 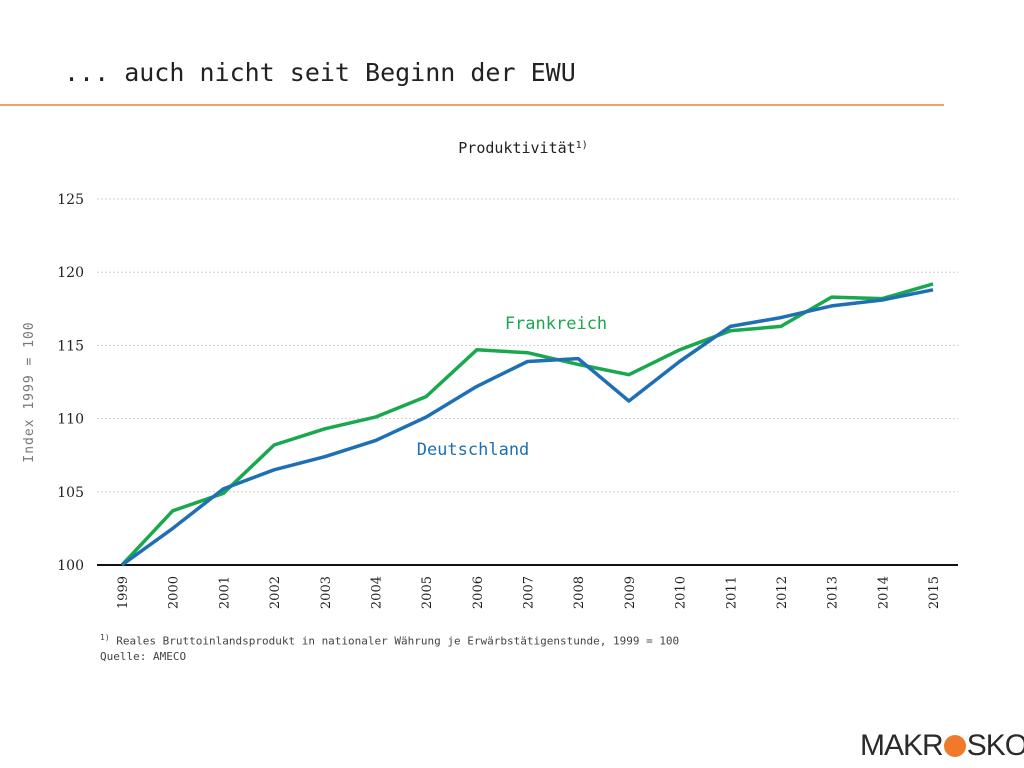 I want to click on x-tick-label: 2009, so click(x=630, y=592).